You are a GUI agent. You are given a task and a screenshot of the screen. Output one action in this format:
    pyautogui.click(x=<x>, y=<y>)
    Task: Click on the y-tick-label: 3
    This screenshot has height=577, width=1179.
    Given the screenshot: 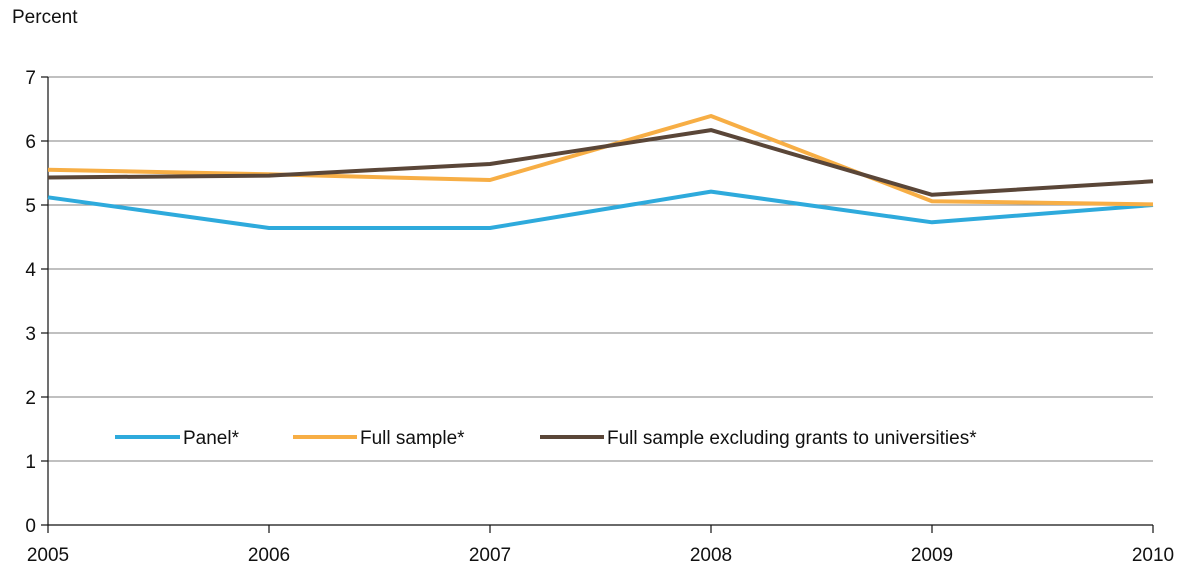 What is the action you would take?
    pyautogui.click(x=30, y=334)
    